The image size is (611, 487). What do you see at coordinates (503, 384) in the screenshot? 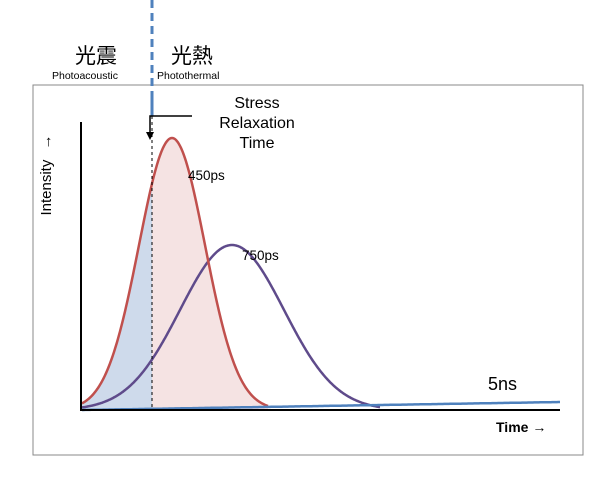
I see `pulse-5ns-label: 5ns` at bounding box center [503, 384].